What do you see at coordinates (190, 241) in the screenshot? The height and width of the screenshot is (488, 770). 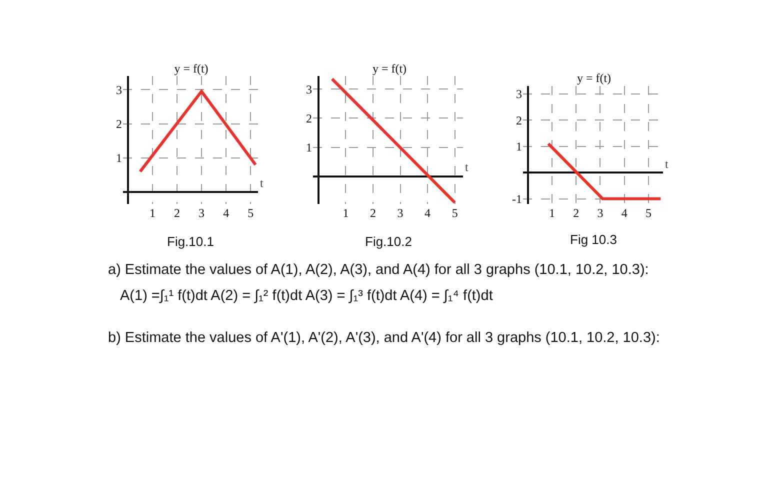 I see `caption: Fig.10.1` at bounding box center [190, 241].